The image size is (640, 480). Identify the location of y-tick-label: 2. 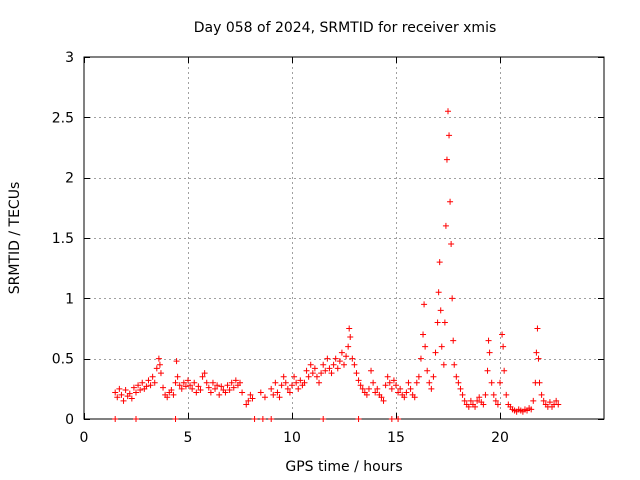
(69, 179).